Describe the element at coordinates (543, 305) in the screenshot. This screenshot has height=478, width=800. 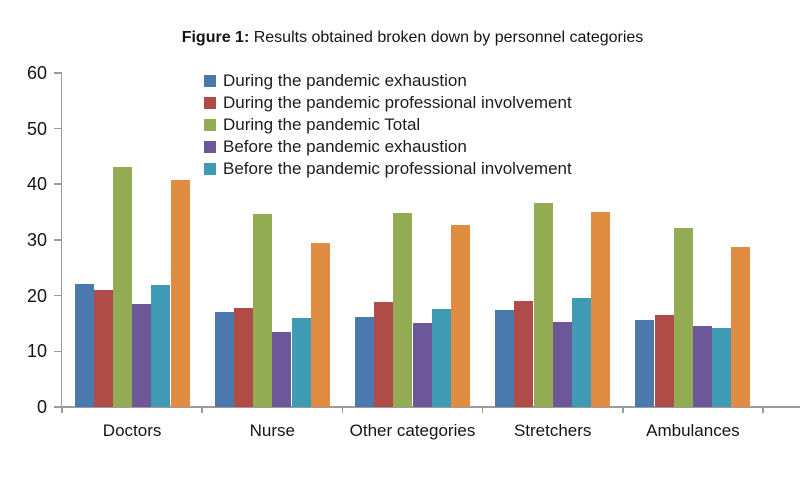
I see `bar-stretchers-s2` at that location.